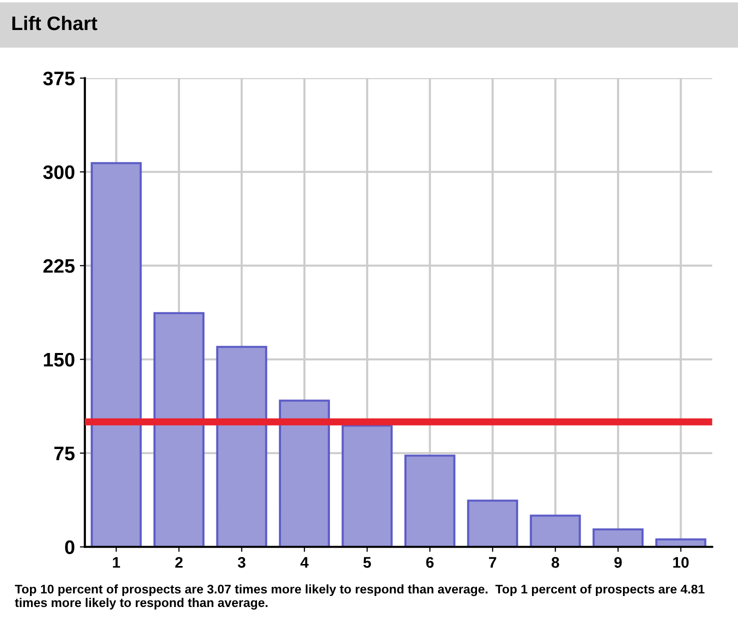 The image size is (738, 625). I want to click on x-tick-label: 6, so click(430, 562).